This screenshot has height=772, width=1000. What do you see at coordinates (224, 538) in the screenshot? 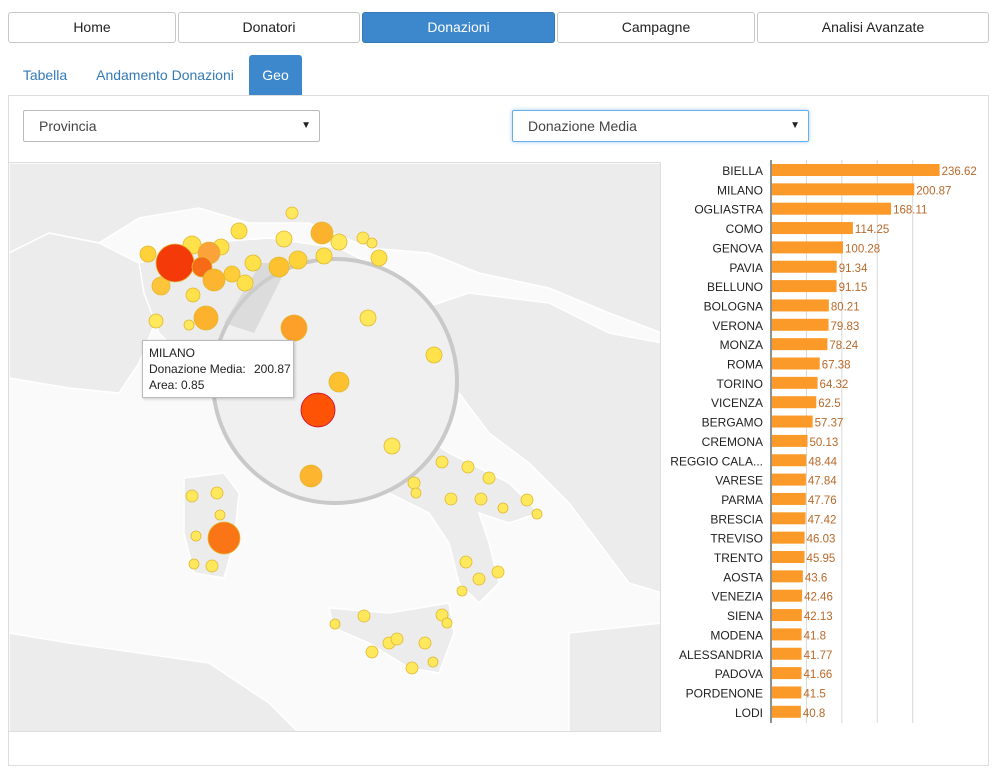
I see `map-bubble-ogliastra` at bounding box center [224, 538].